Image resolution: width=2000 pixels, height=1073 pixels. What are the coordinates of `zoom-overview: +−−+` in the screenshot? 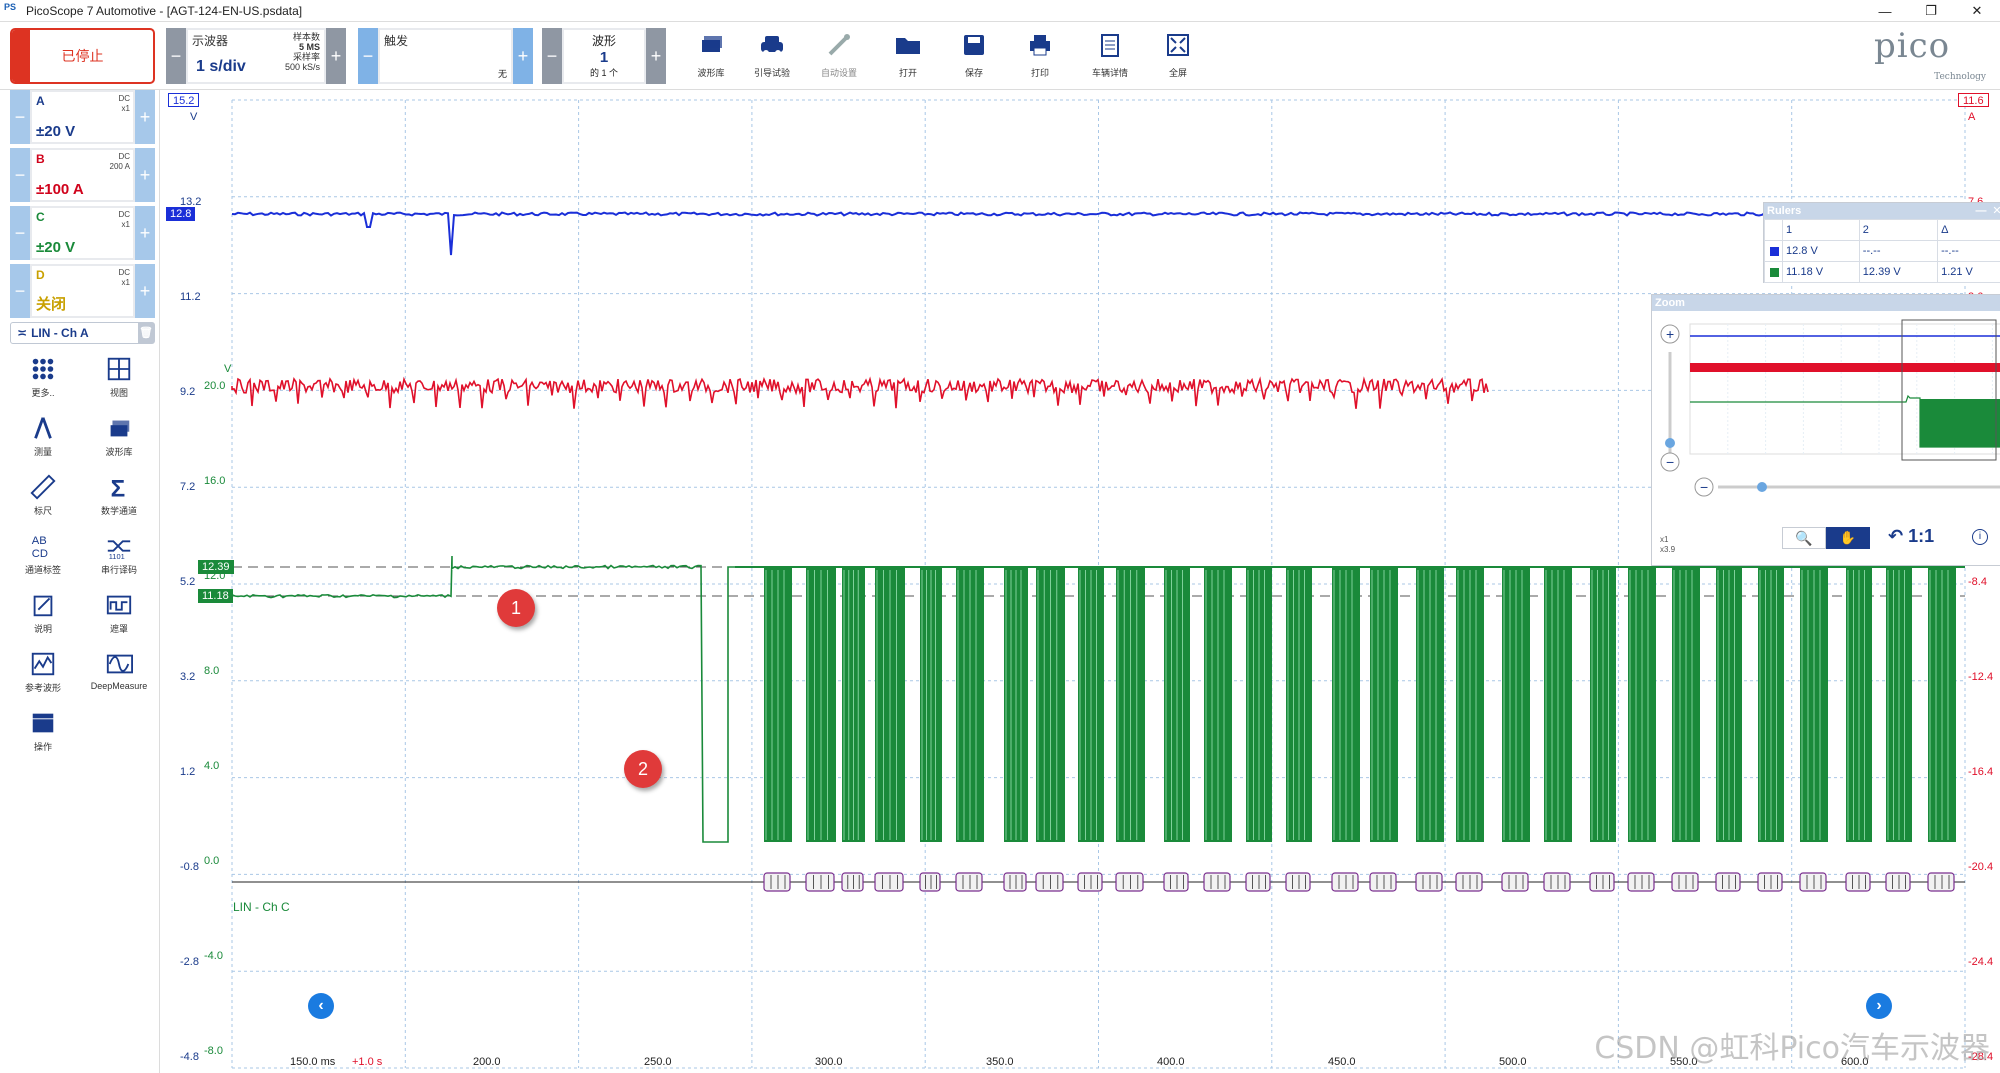 It's located at (1826, 439).